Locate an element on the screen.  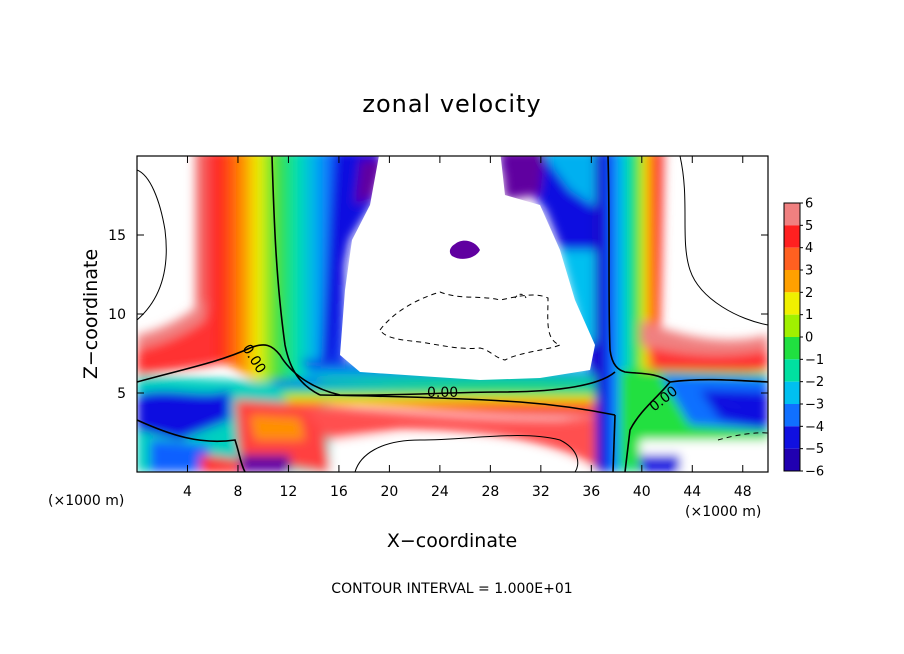
contour-label-center: 0.00 is located at coordinates (442, 393).